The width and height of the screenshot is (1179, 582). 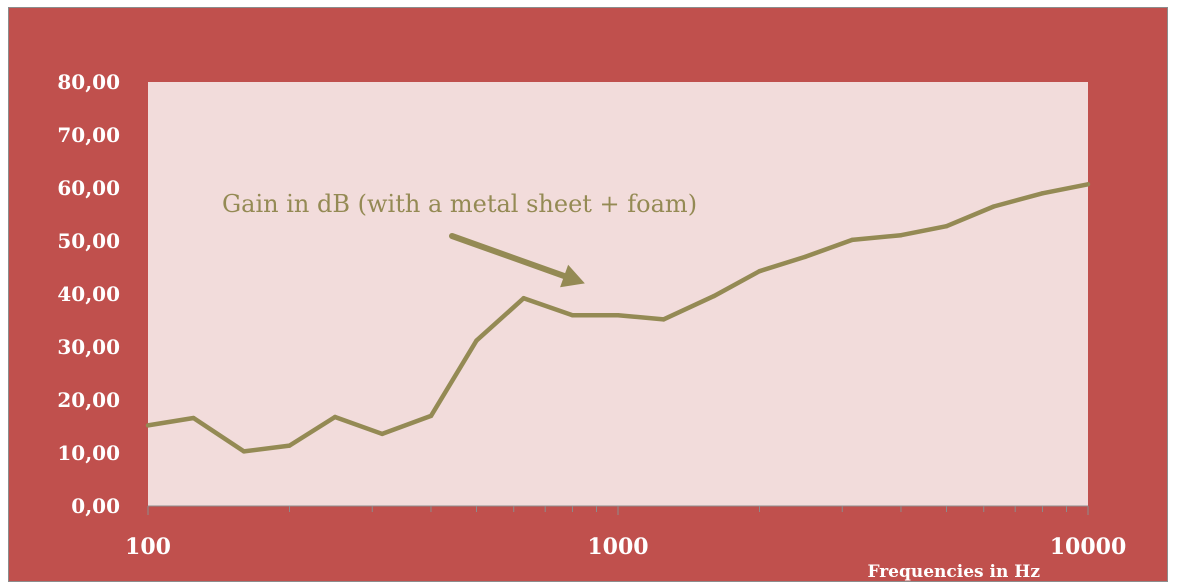 What do you see at coordinates (88, 453) in the screenshot?
I see `y-tick-label: 10,00` at bounding box center [88, 453].